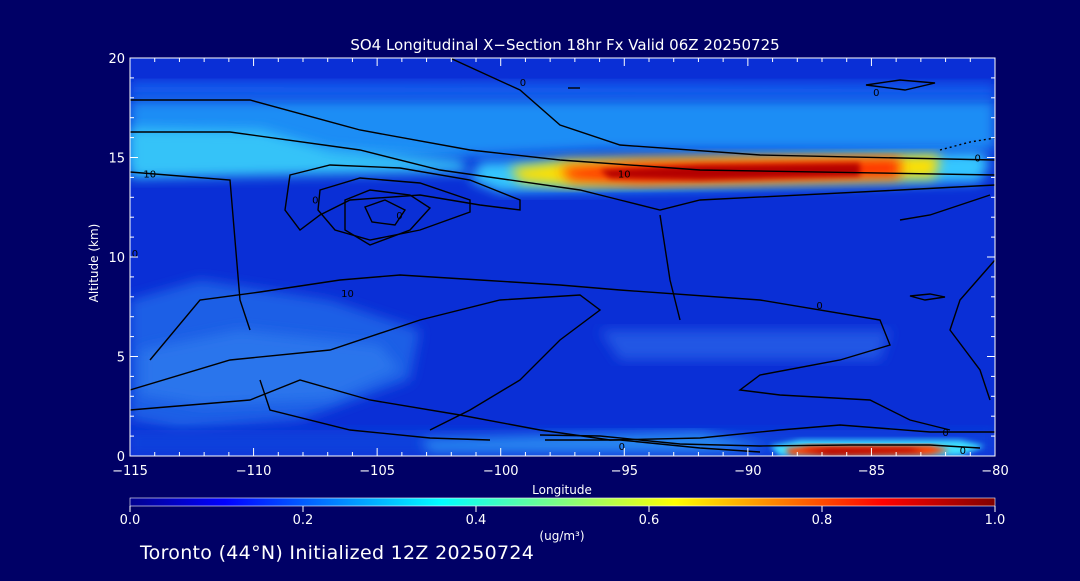 The image size is (1080, 581). Describe the element at coordinates (747, 471) in the screenshot. I see `x-tick-label: −90` at that location.